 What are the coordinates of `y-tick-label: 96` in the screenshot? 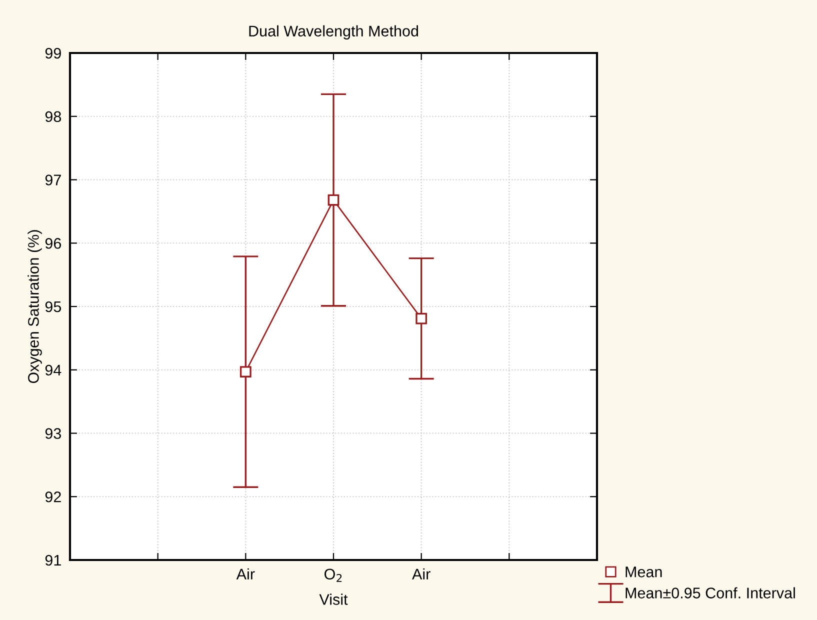 It's located at (53, 243).